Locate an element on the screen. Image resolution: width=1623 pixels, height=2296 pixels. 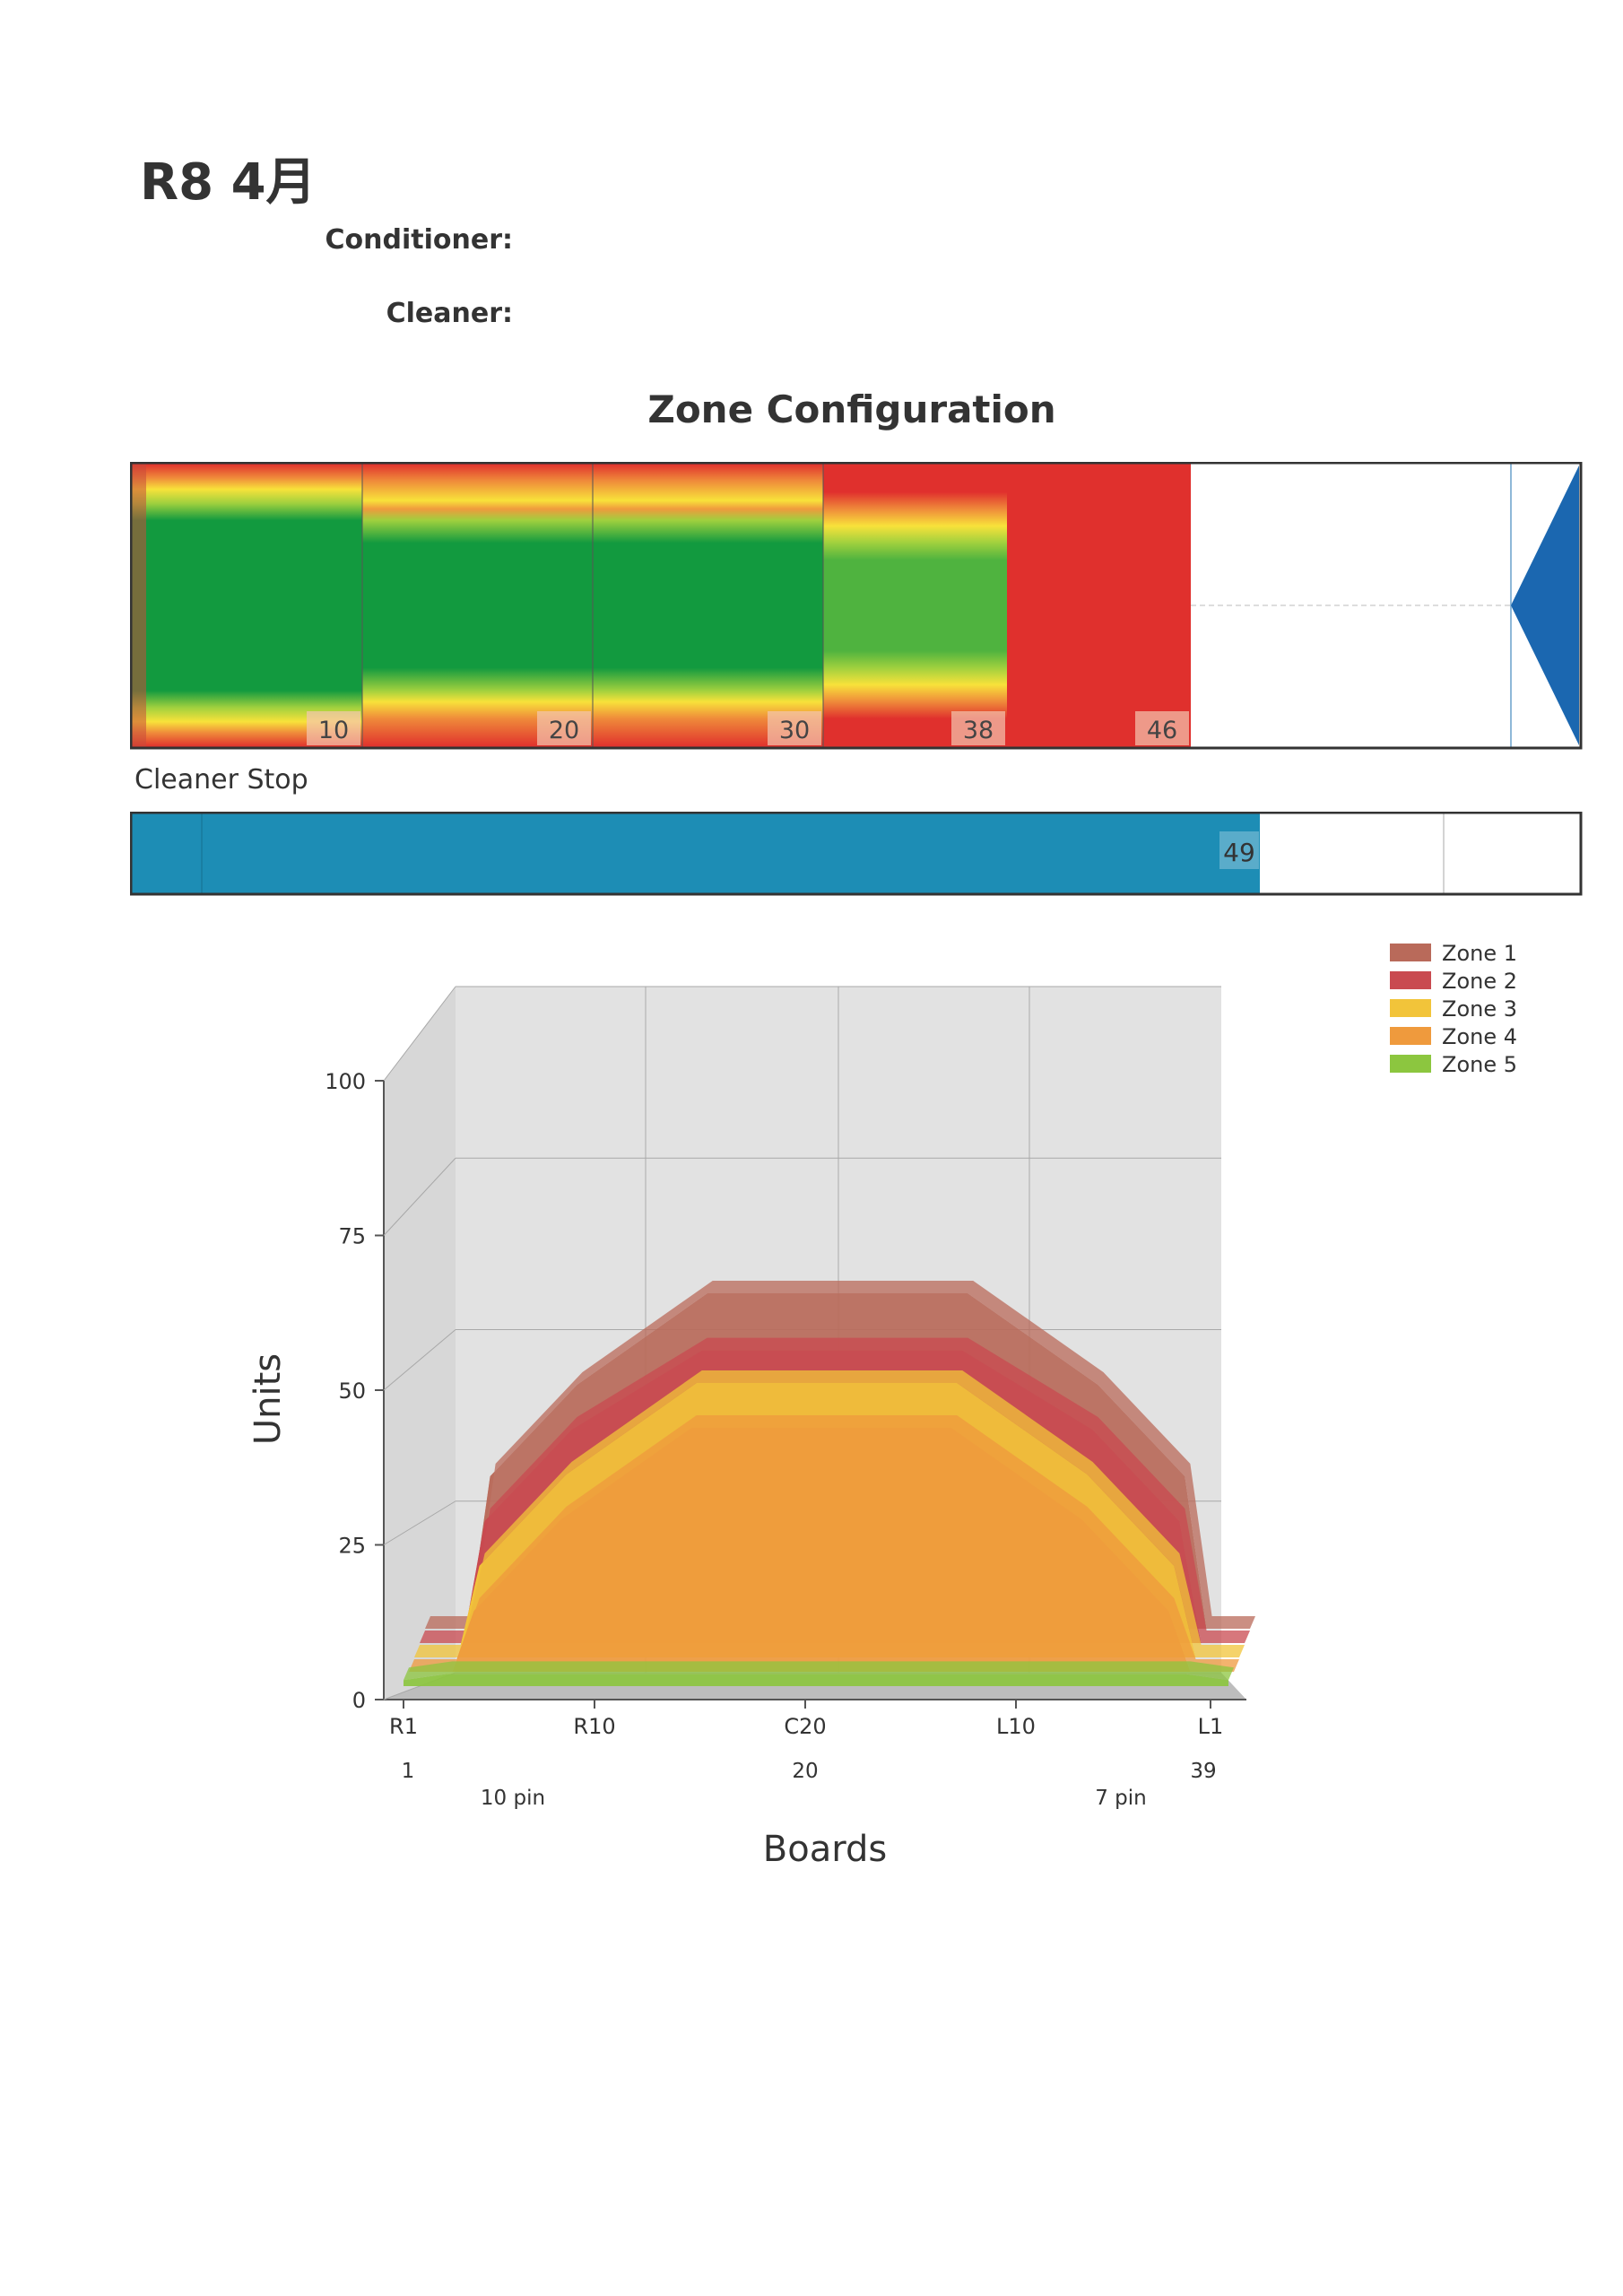
chart-board-number-label: 20 is located at coordinates (805, 1771).